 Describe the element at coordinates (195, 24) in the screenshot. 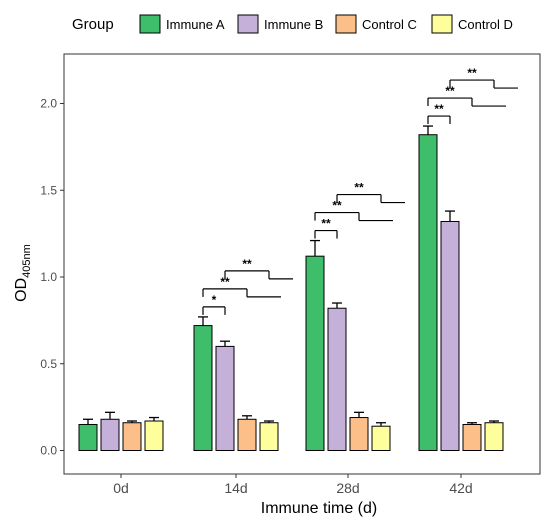

I see `legend-label-immune-a: Immune A` at that location.